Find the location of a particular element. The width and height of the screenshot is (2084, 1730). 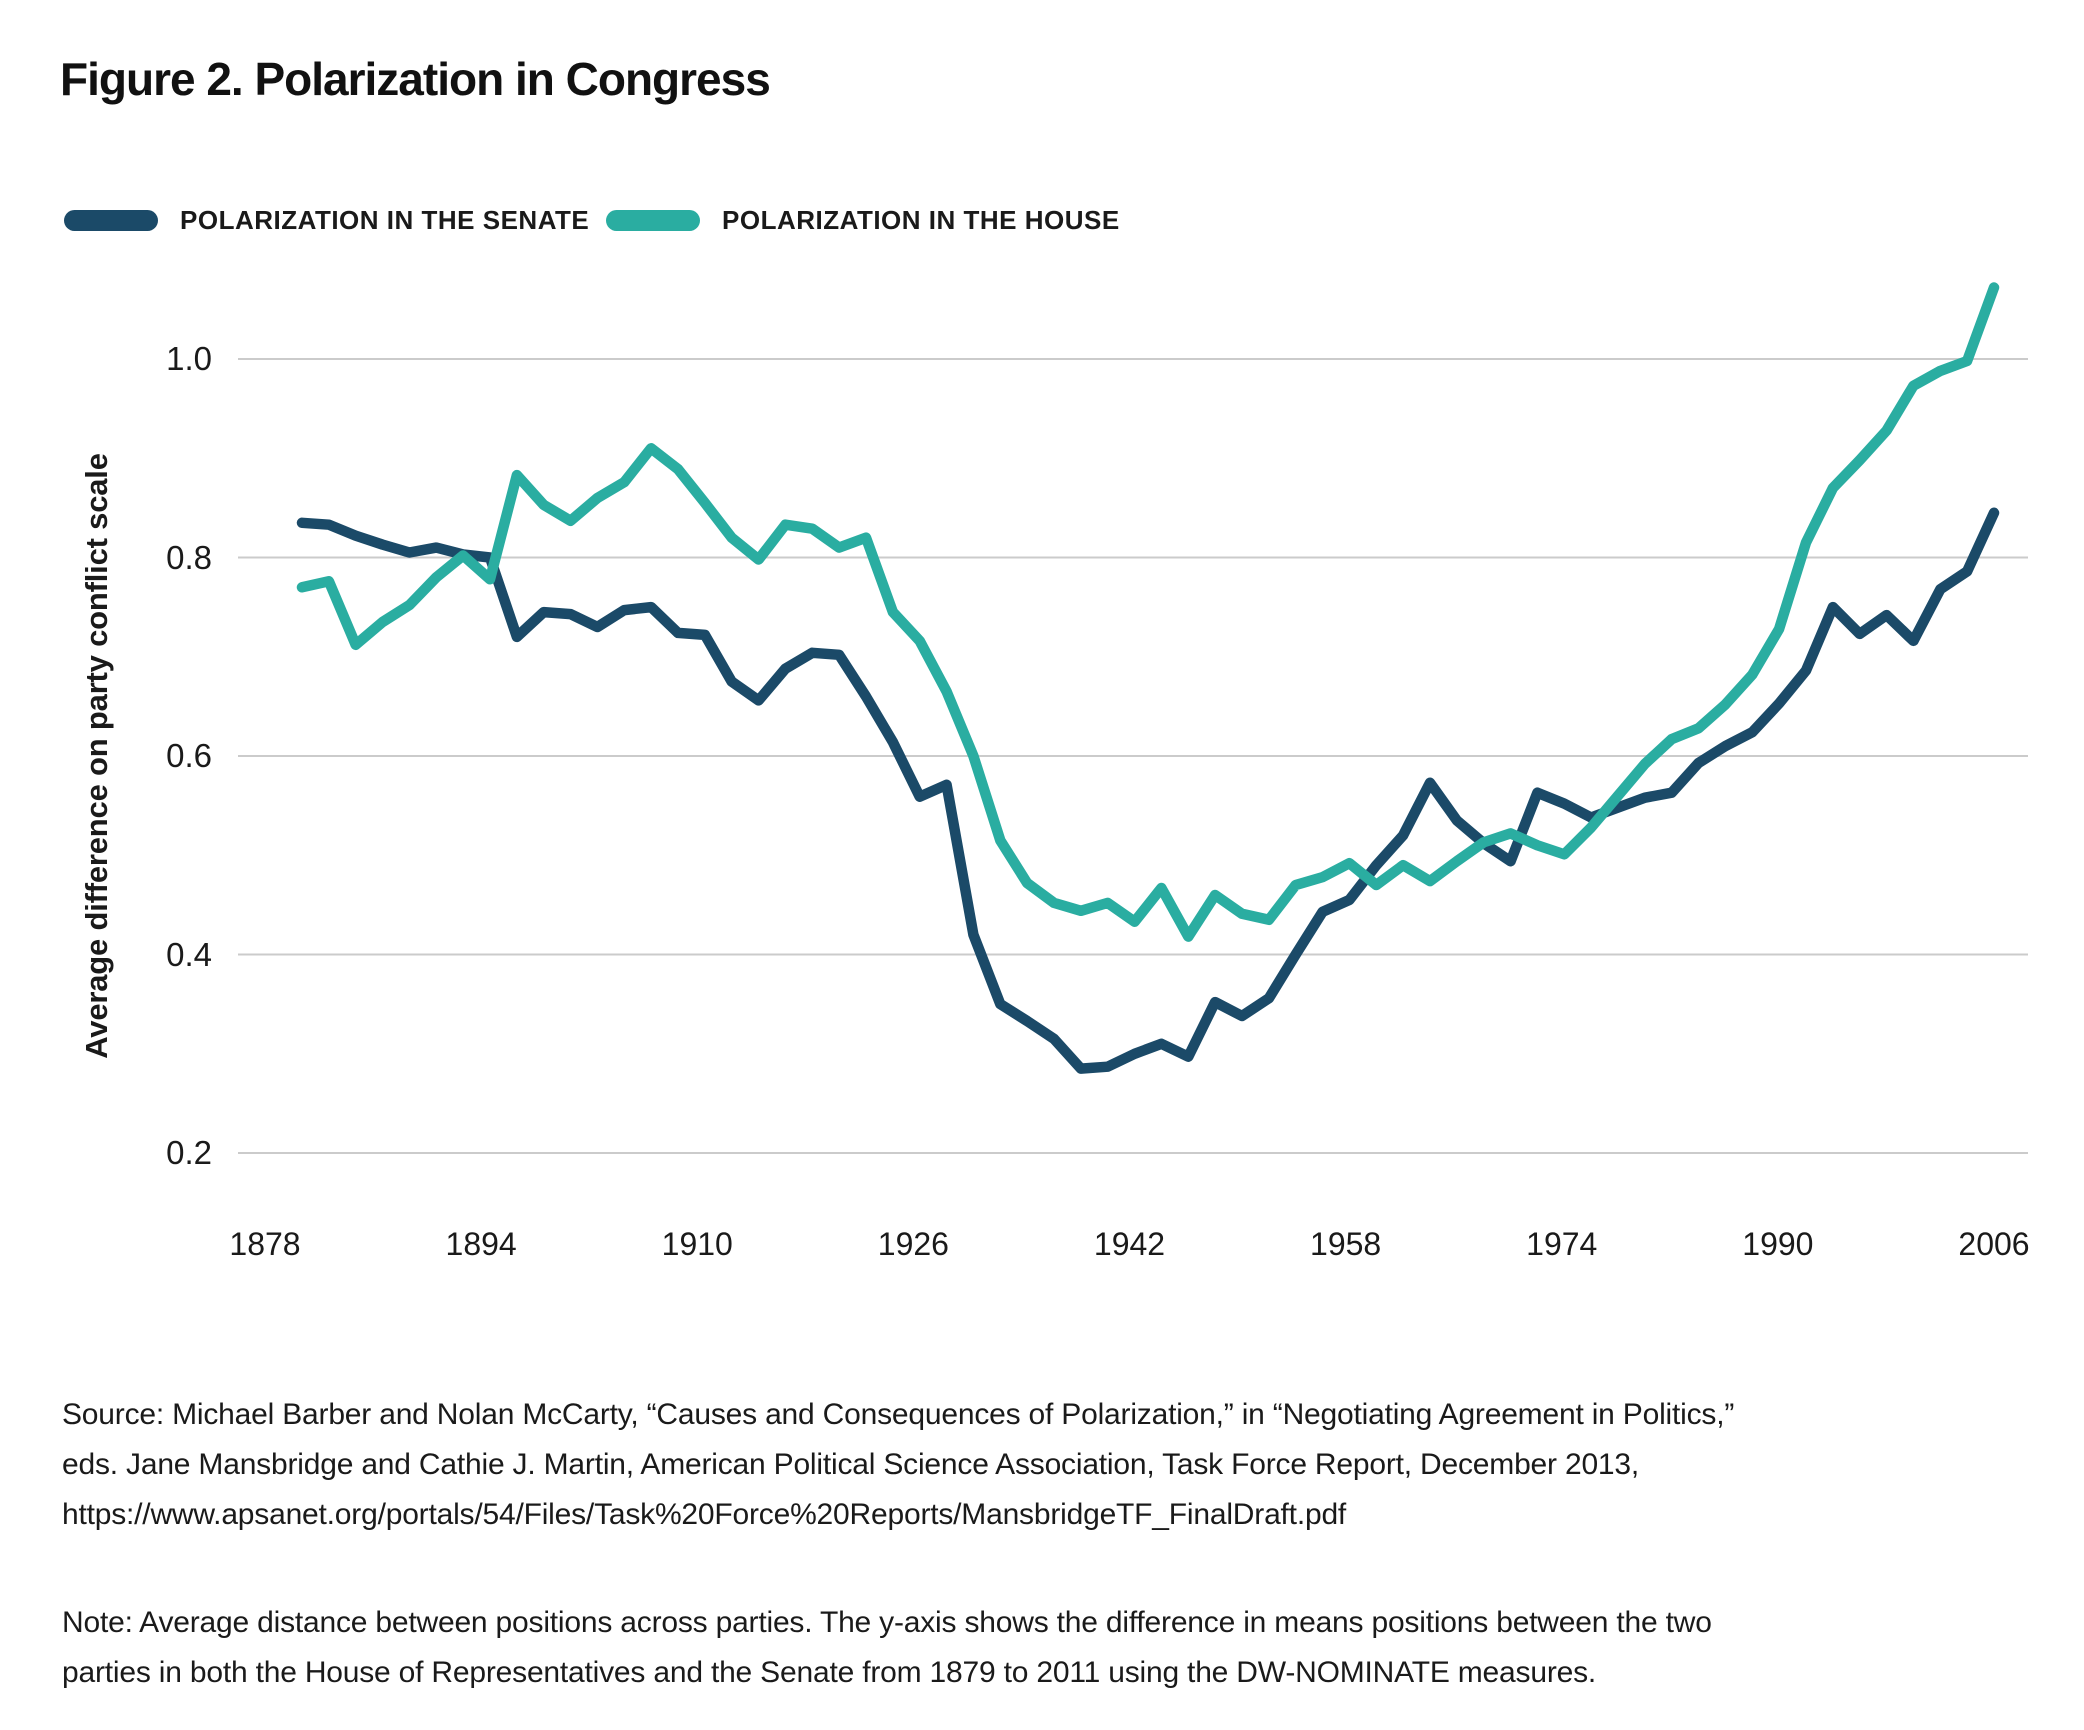

x-tick-label-1894: 1894 is located at coordinates (481, 1244).